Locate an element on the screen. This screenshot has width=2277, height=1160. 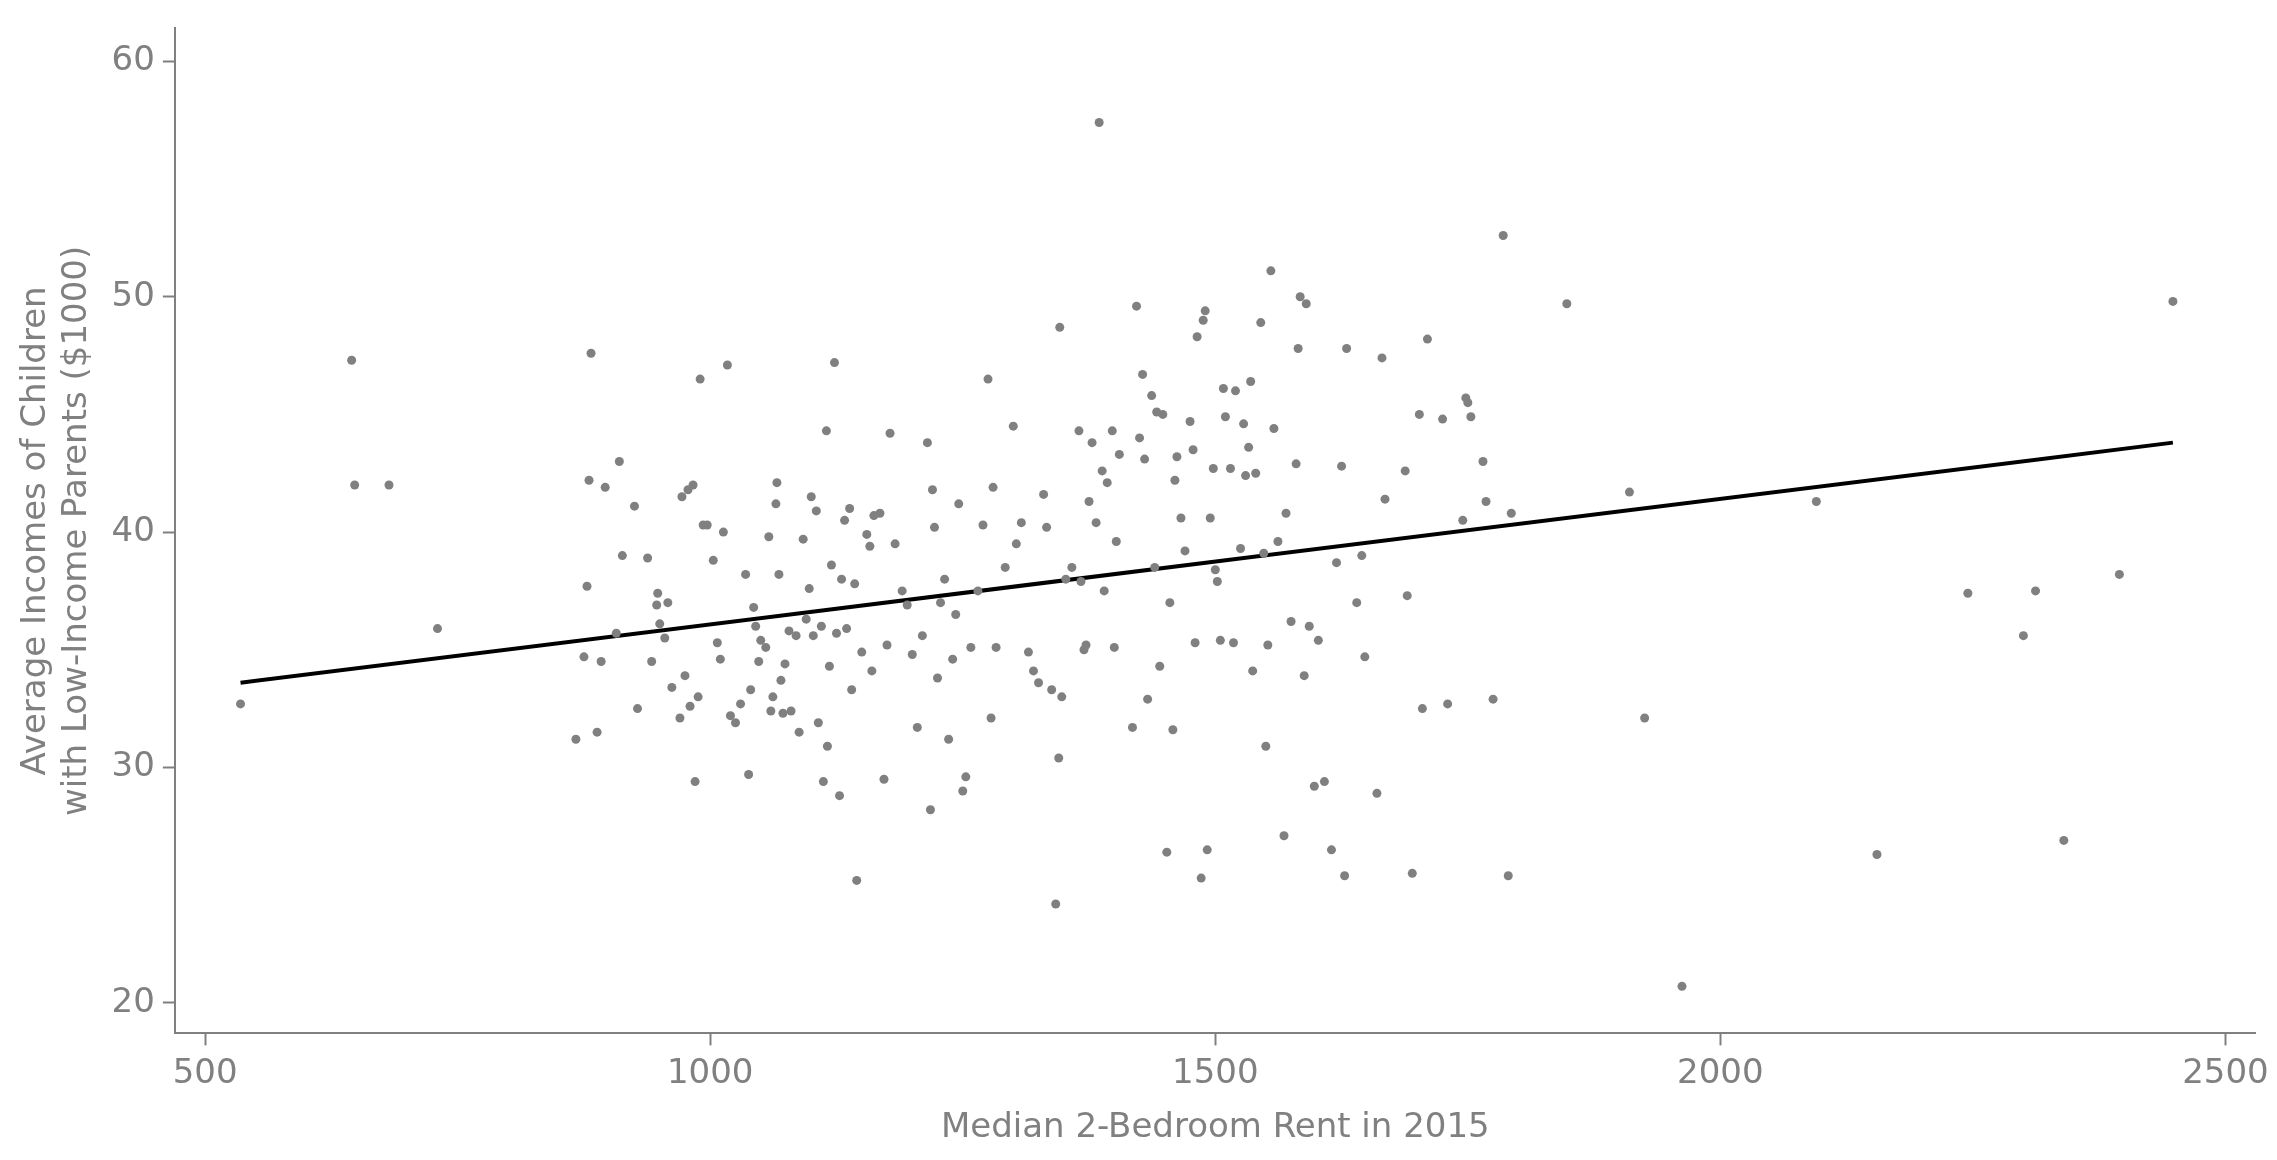
x-tick-label: 2000 is located at coordinates (1720, 1070).